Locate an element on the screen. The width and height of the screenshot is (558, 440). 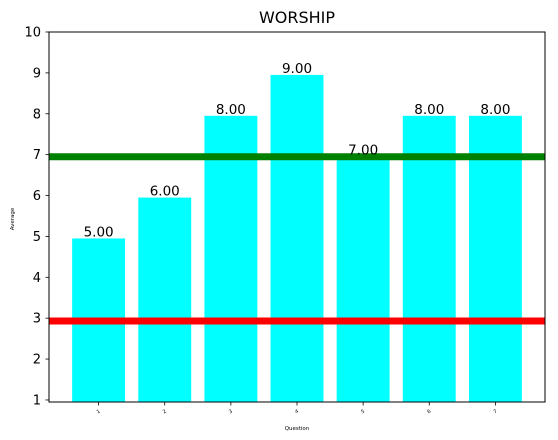
y-tick-label: 4 is located at coordinates (37, 278).